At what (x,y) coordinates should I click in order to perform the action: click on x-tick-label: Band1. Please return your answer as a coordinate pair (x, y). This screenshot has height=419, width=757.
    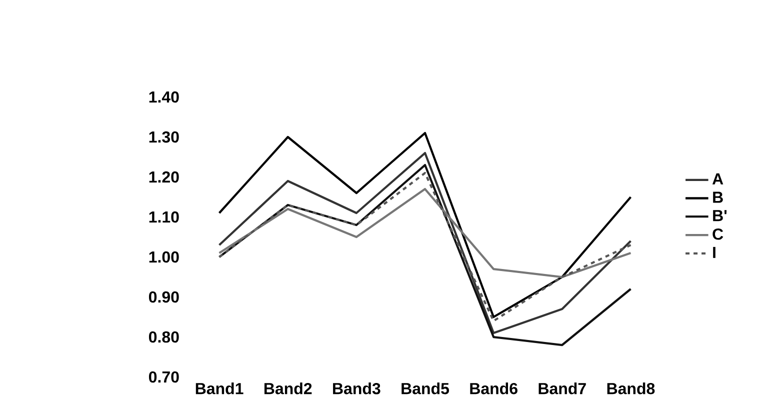
    Looking at the image, I should click on (220, 388).